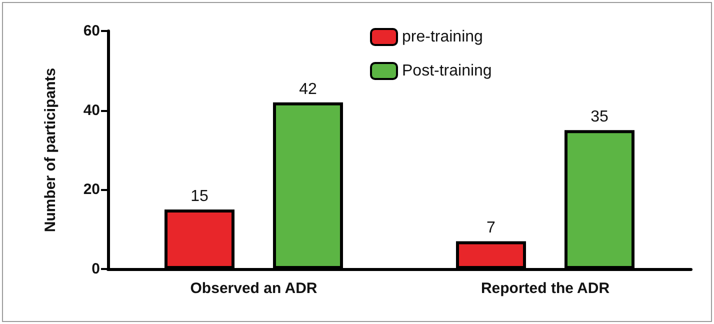 This screenshot has width=714, height=324. Describe the element at coordinates (91, 110) in the screenshot. I see `y-tick-label: 40` at that location.